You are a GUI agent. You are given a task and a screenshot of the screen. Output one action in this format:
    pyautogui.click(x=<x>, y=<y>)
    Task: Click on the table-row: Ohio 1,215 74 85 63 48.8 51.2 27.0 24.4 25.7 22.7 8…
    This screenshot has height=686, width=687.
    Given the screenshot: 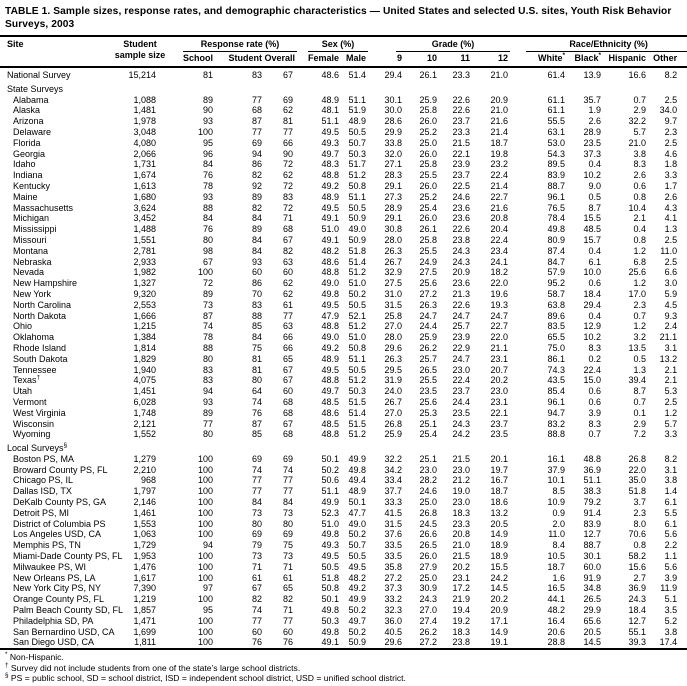 What is the action you would take?
    pyautogui.click(x=343, y=326)
    